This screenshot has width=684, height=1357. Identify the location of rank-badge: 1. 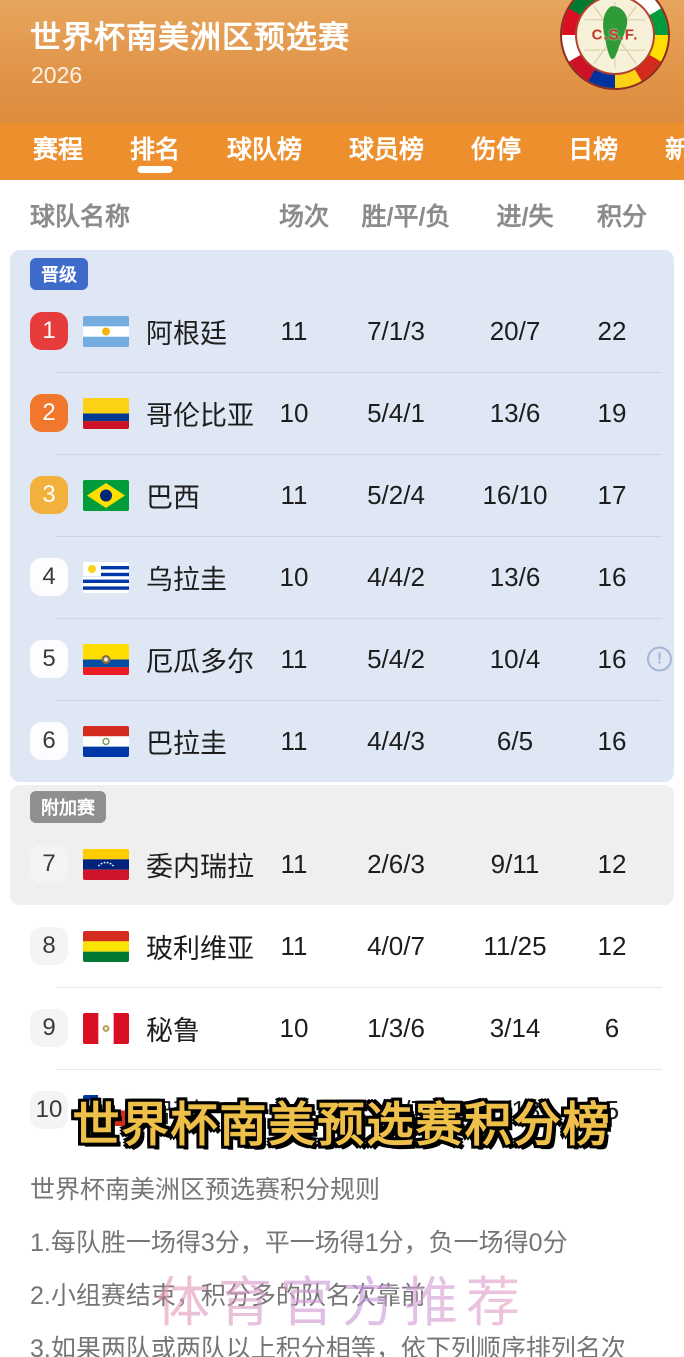
(49, 331).